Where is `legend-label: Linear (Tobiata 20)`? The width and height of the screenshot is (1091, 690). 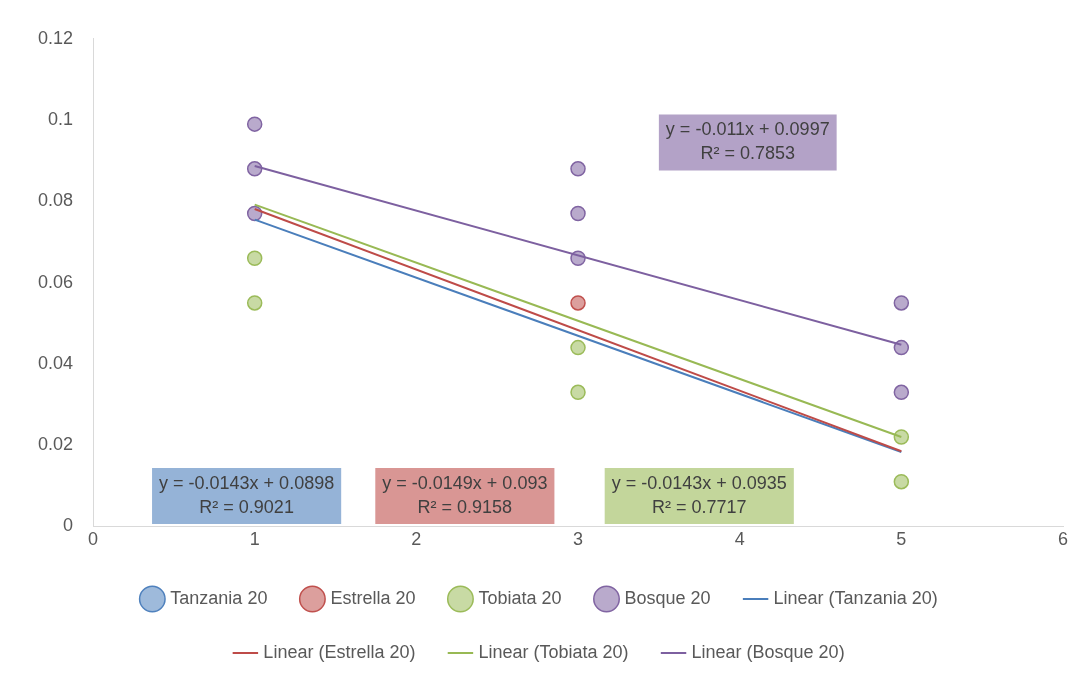
legend-label: Linear (Tobiata 20) is located at coordinates (553, 651).